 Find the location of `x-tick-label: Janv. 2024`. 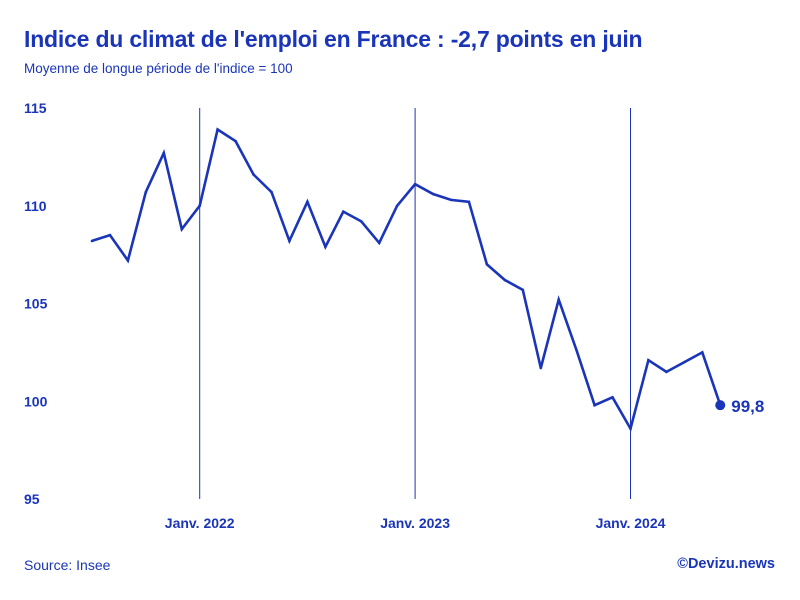

x-tick-label: Janv. 2024 is located at coordinates (631, 523).